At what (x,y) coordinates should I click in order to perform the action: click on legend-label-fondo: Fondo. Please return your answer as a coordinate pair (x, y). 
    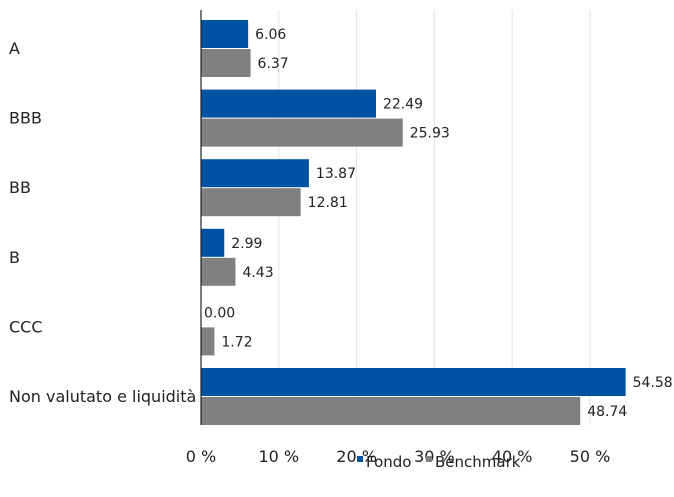
    Looking at the image, I should click on (388, 462).